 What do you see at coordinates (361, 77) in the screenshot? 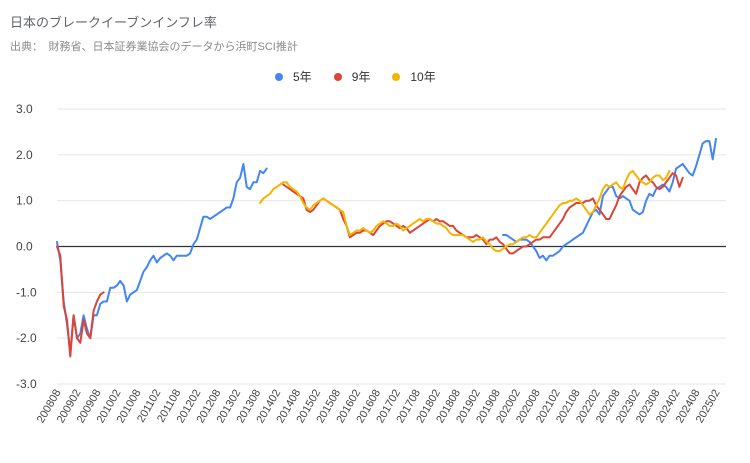
I see `legend-label-9y: 9年` at bounding box center [361, 77].